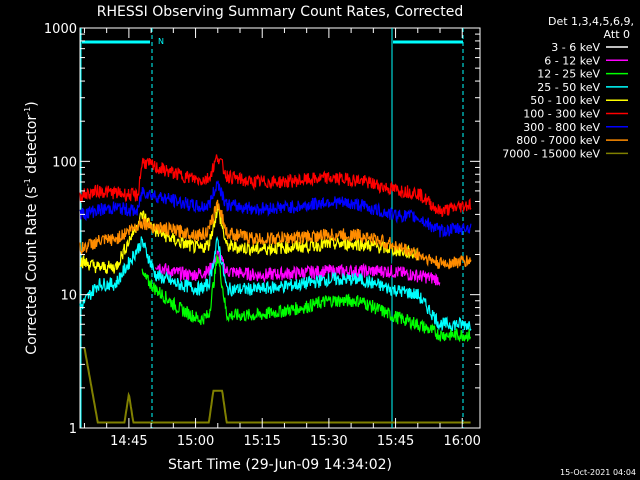  What do you see at coordinates (575, 47) in the screenshot?
I see `legend-label: 3 - 6 keV` at bounding box center [575, 47].